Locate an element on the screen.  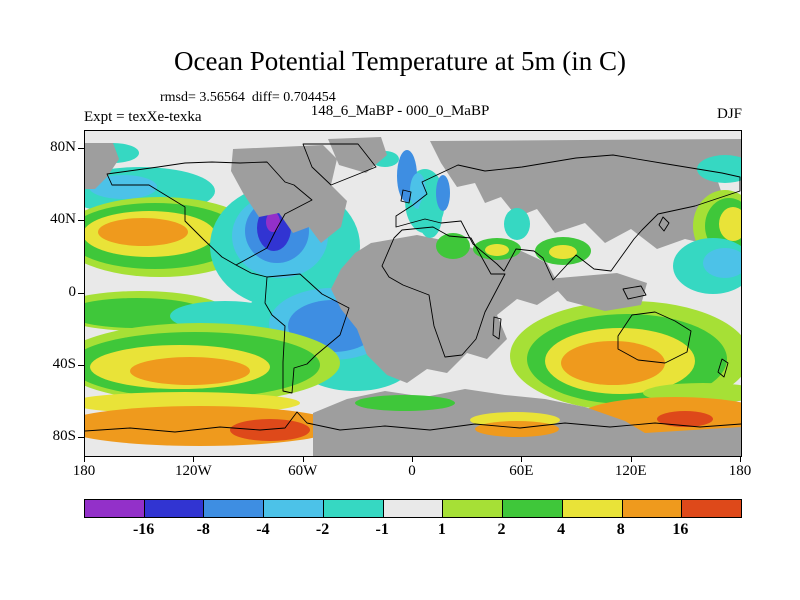
lat-tick-label: 0 is located at coordinates (72, 291).